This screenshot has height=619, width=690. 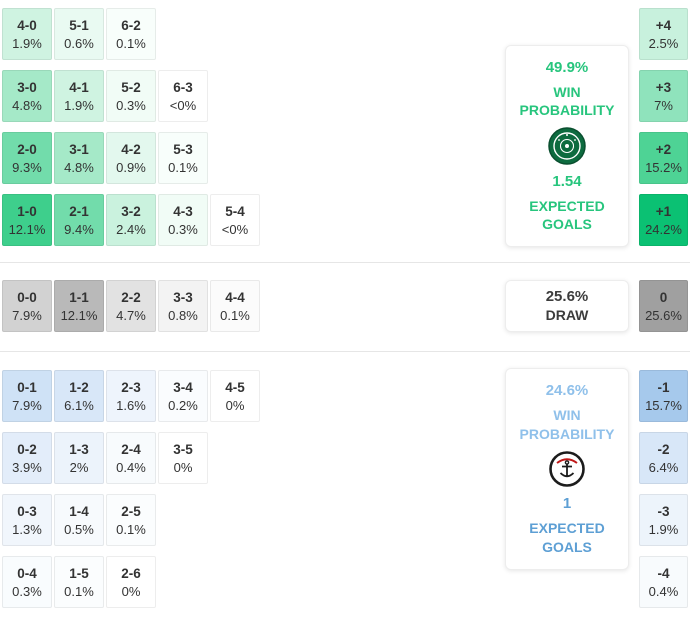 I want to click on score-cell: 2-0 9.3%, so click(x=27, y=158).